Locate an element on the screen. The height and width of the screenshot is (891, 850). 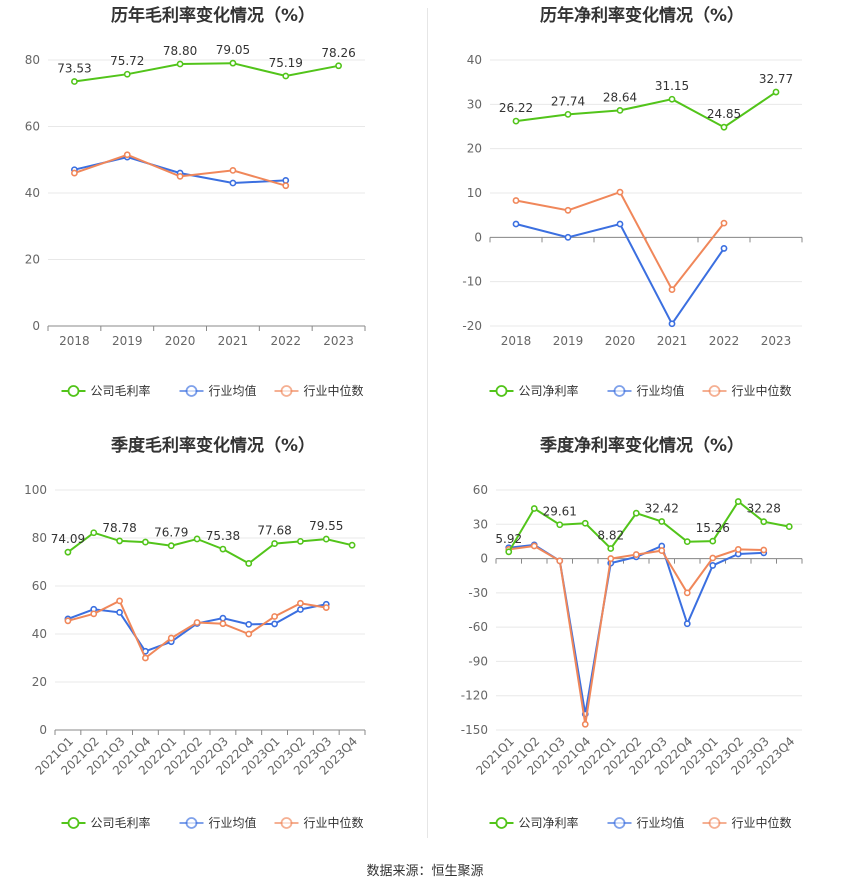
data-label: 26.22 is located at coordinates (516, 108).